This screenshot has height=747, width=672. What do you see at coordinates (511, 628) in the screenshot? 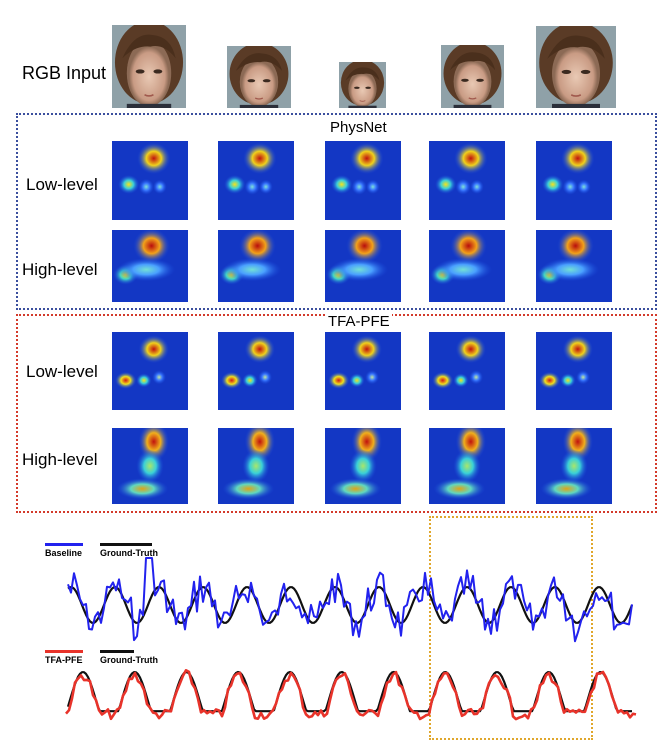
I see `highlight-box` at bounding box center [511, 628].